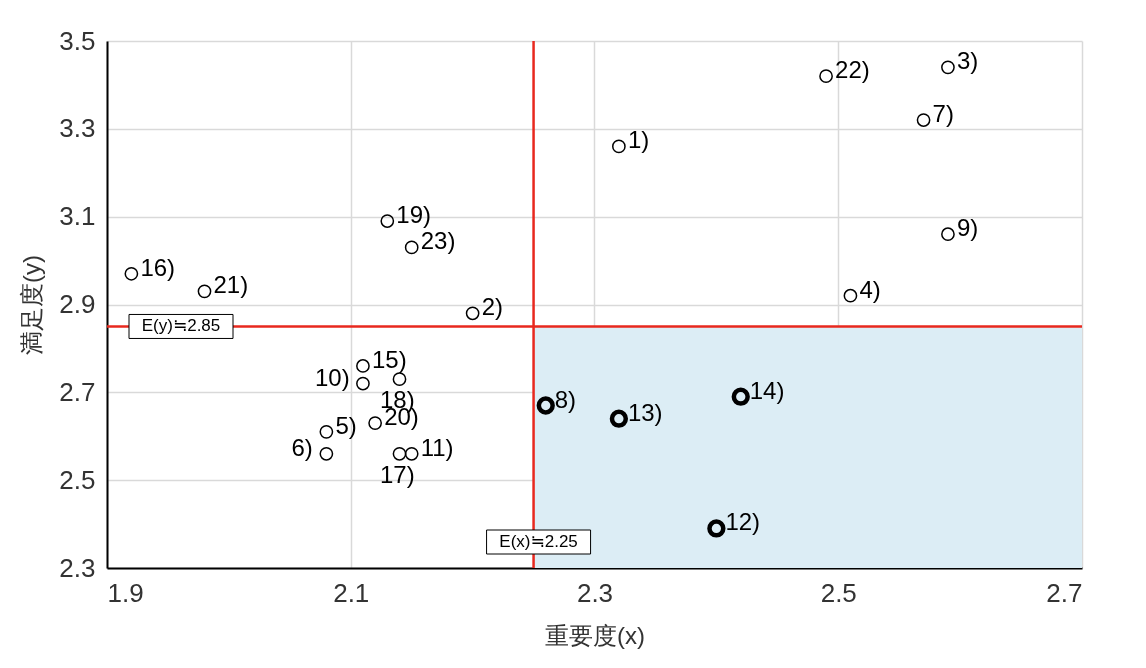  What do you see at coordinates (77, 304) in the screenshot?
I see `y-tick-label: 2.9` at bounding box center [77, 304].